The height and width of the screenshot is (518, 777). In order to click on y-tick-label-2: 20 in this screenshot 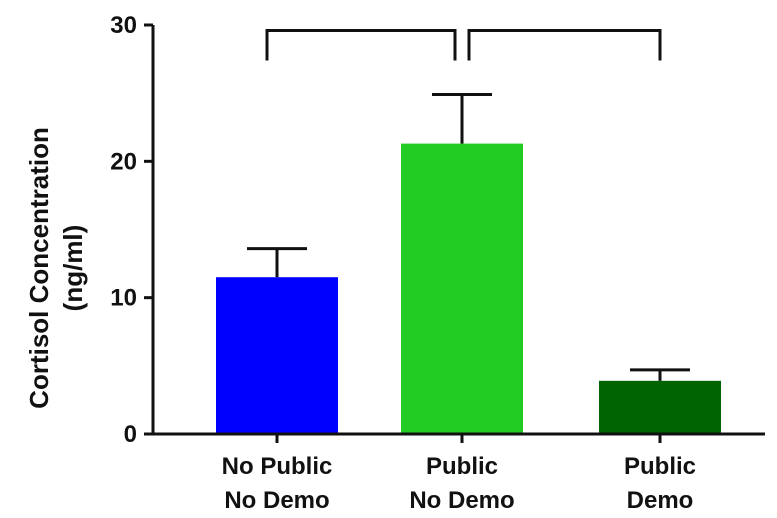, I will do `click(123, 161)`.